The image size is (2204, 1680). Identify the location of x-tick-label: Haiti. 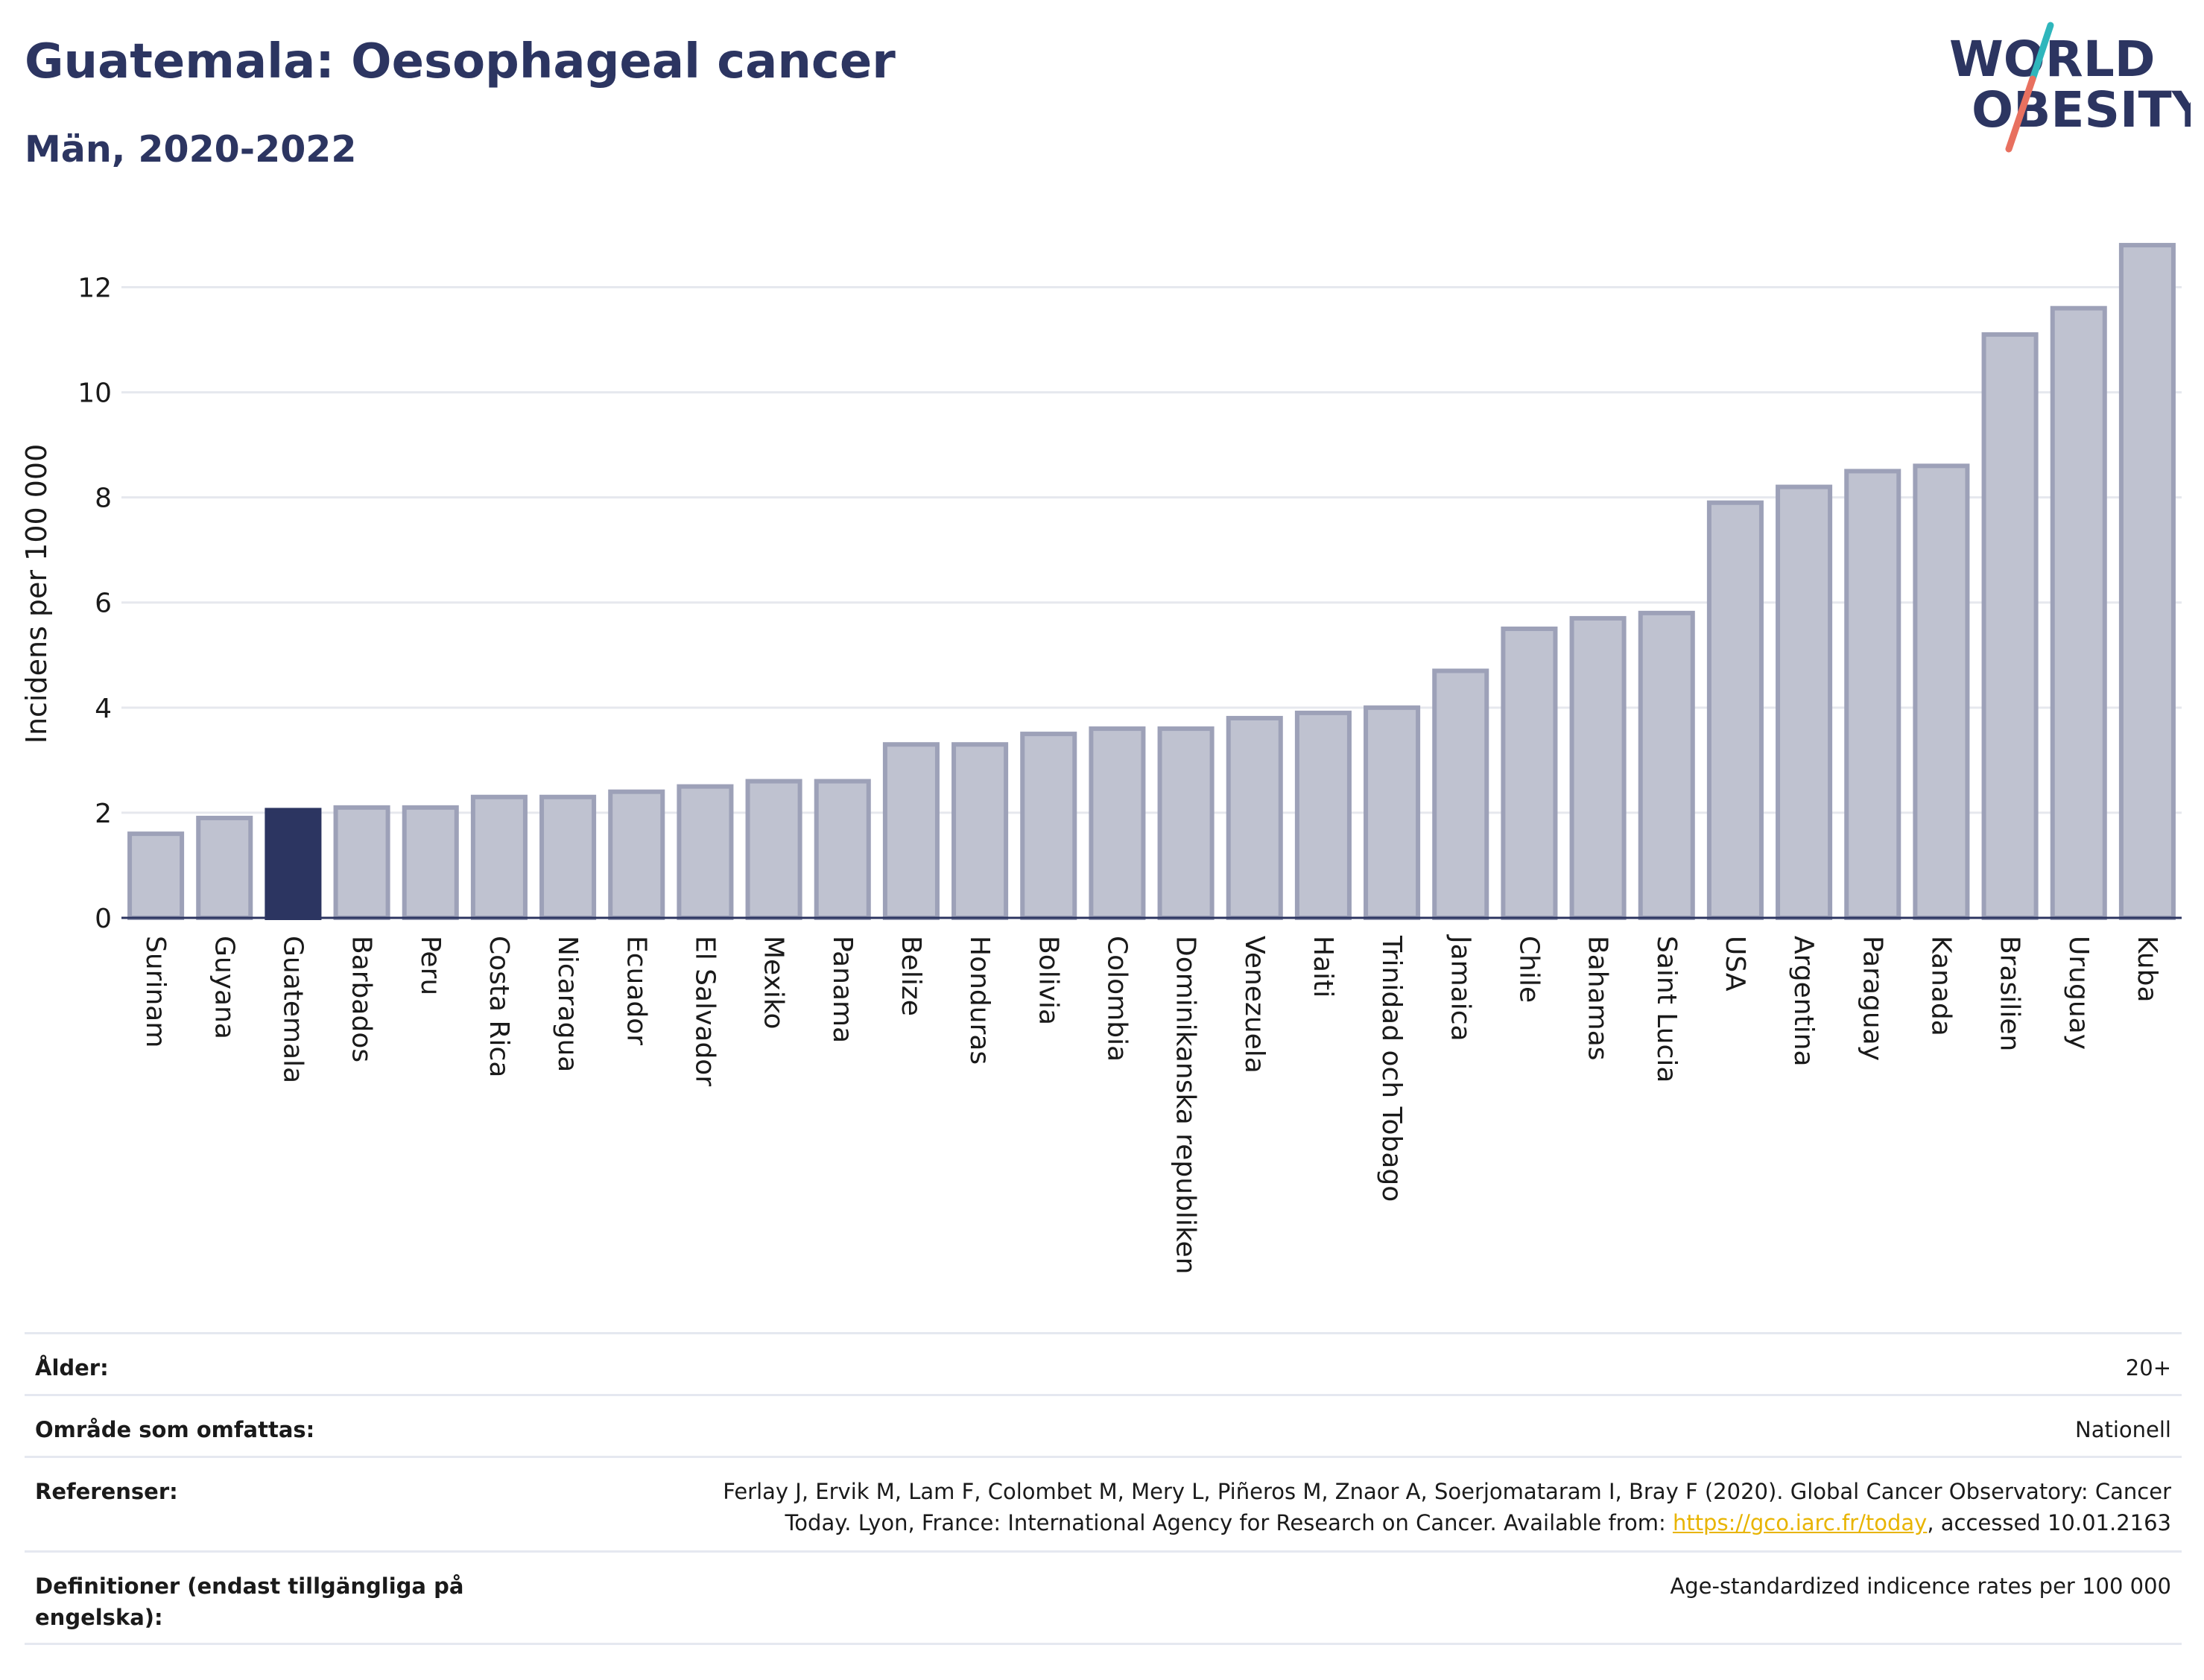
(1323, 967).